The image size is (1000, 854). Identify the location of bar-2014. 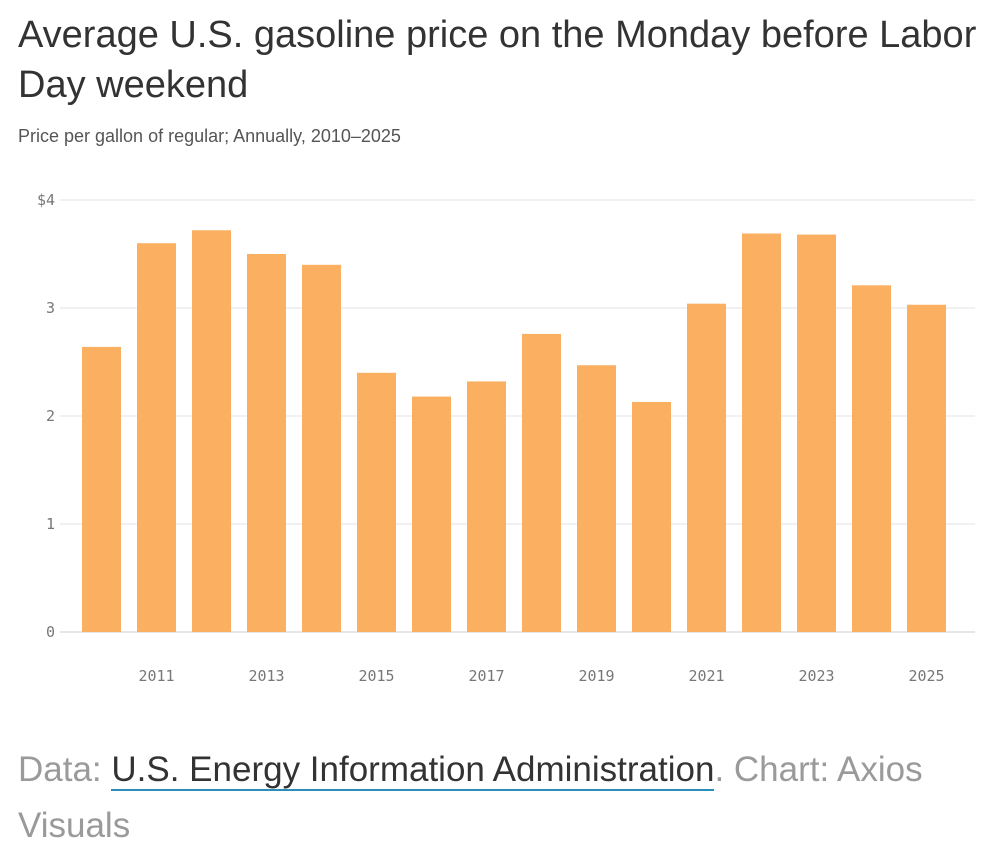
(321, 448).